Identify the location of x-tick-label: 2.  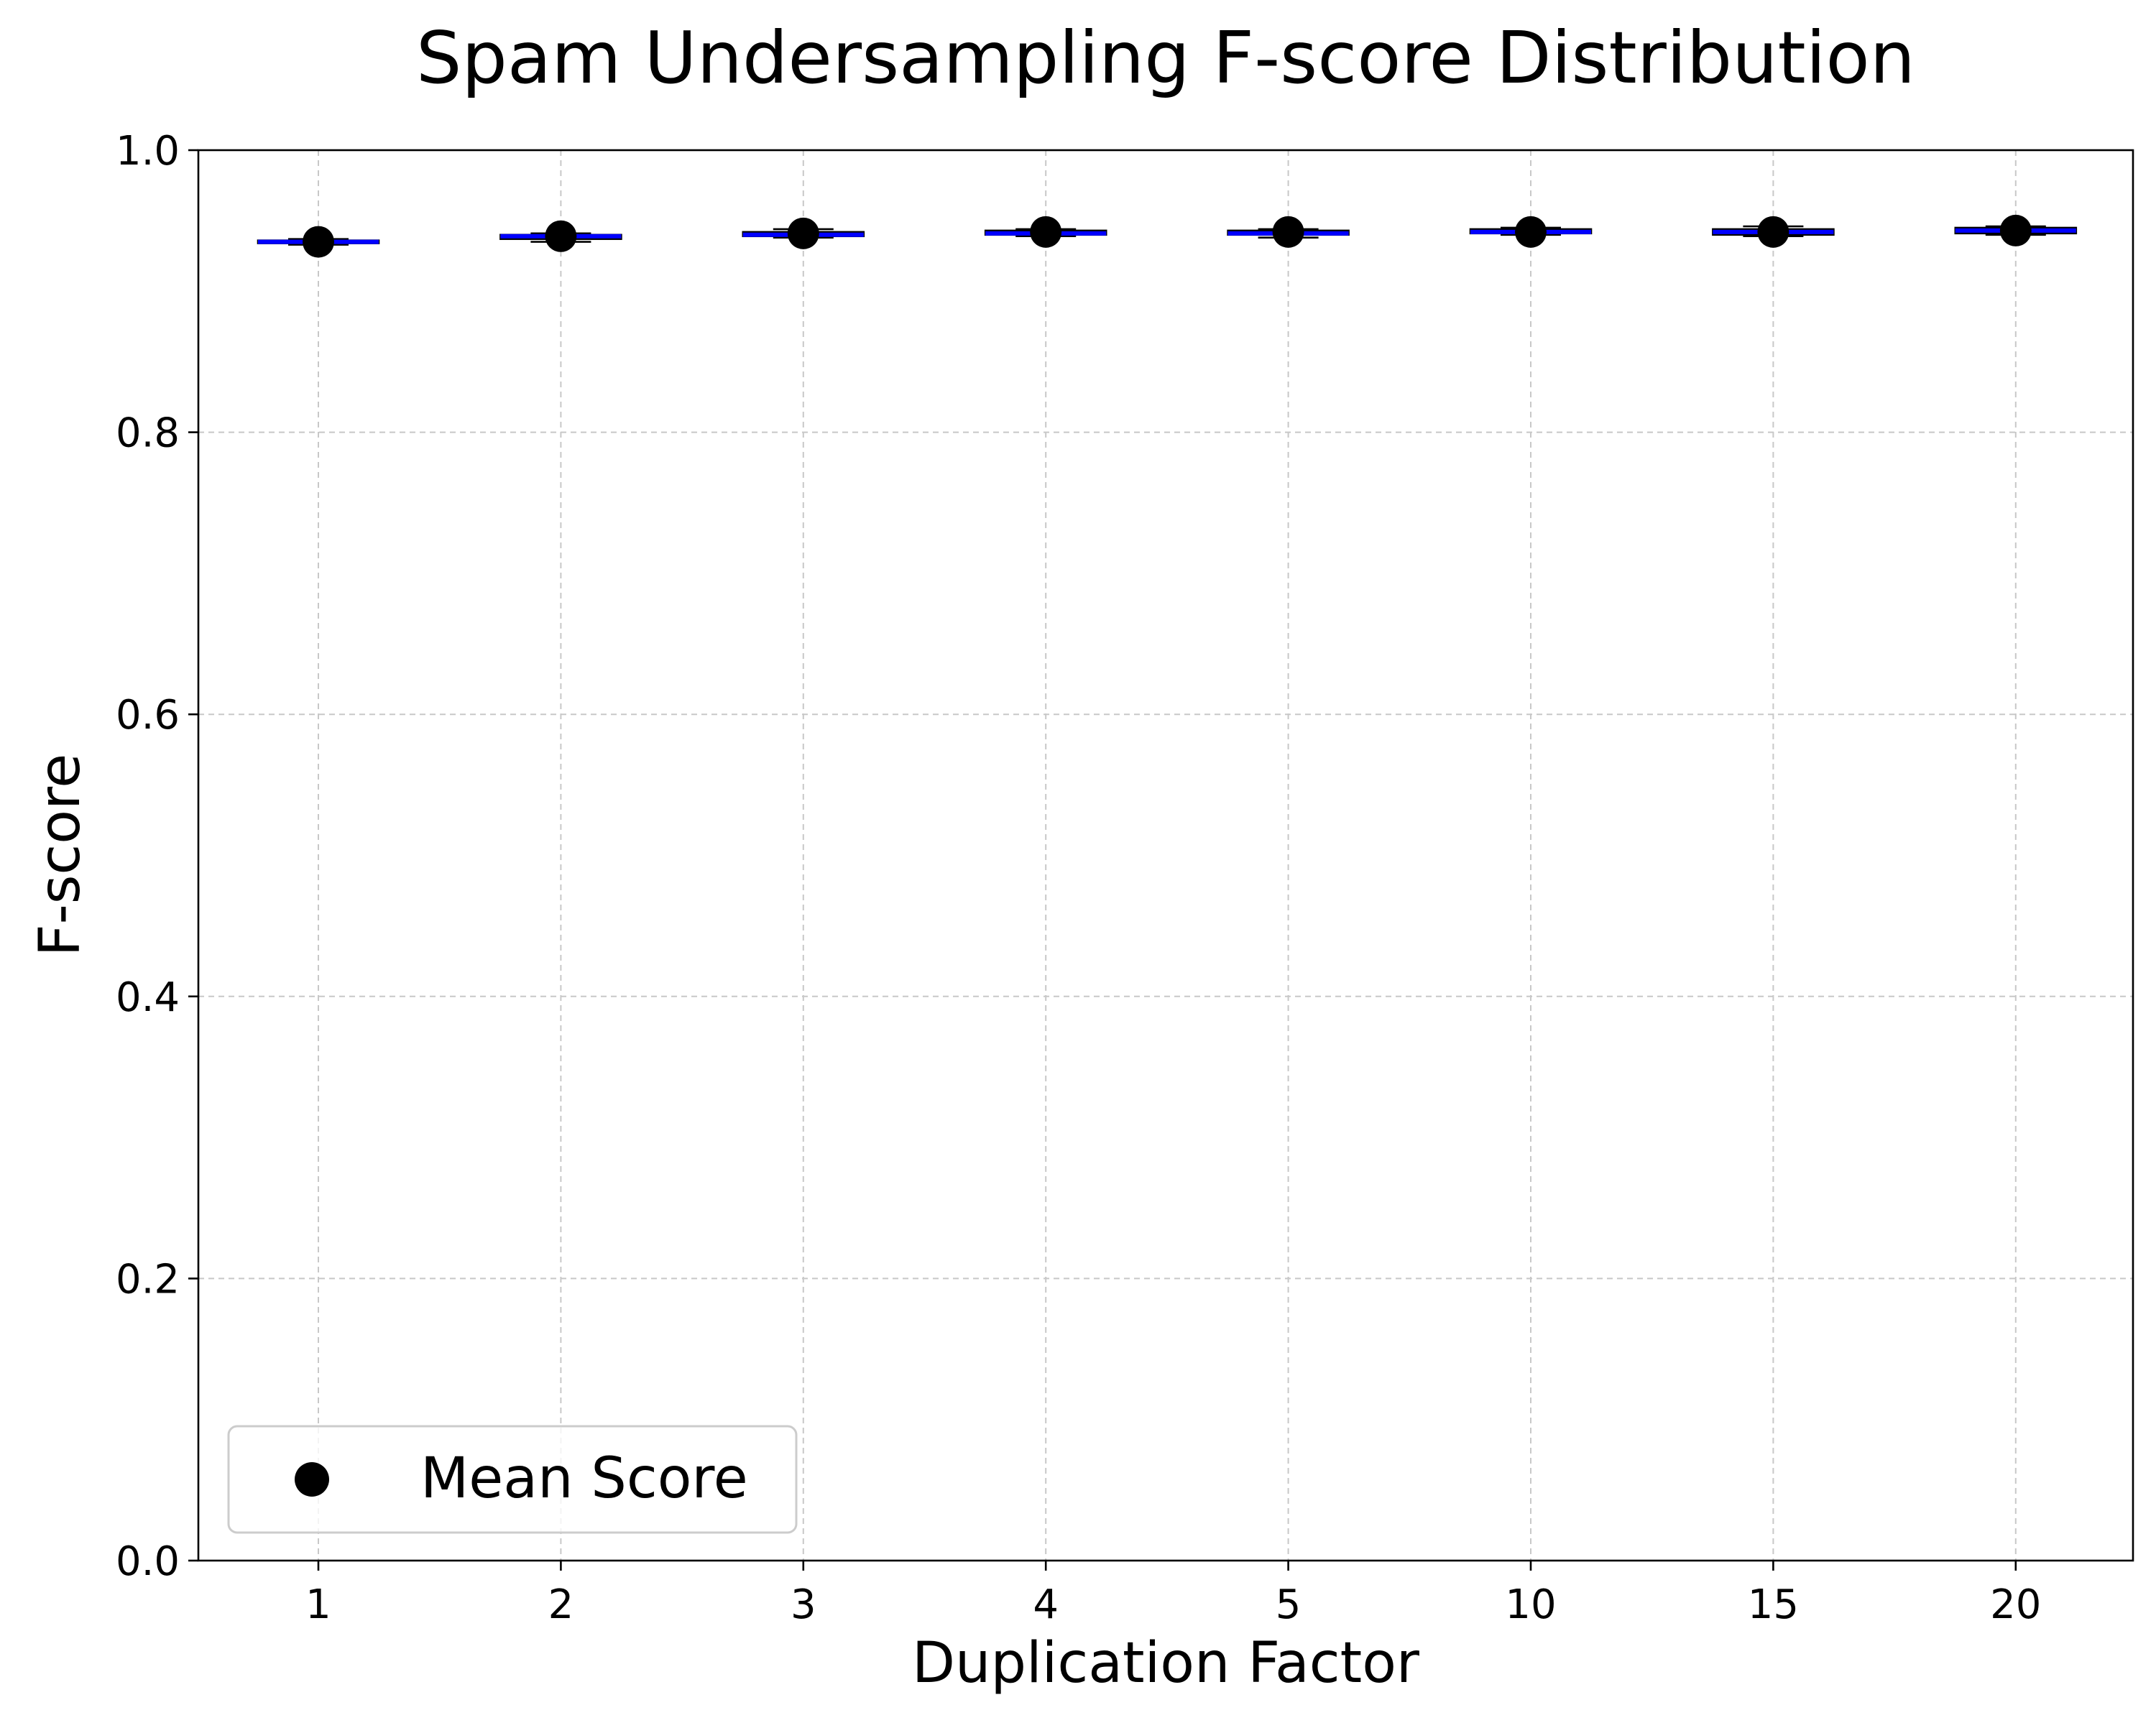
(561, 1604).